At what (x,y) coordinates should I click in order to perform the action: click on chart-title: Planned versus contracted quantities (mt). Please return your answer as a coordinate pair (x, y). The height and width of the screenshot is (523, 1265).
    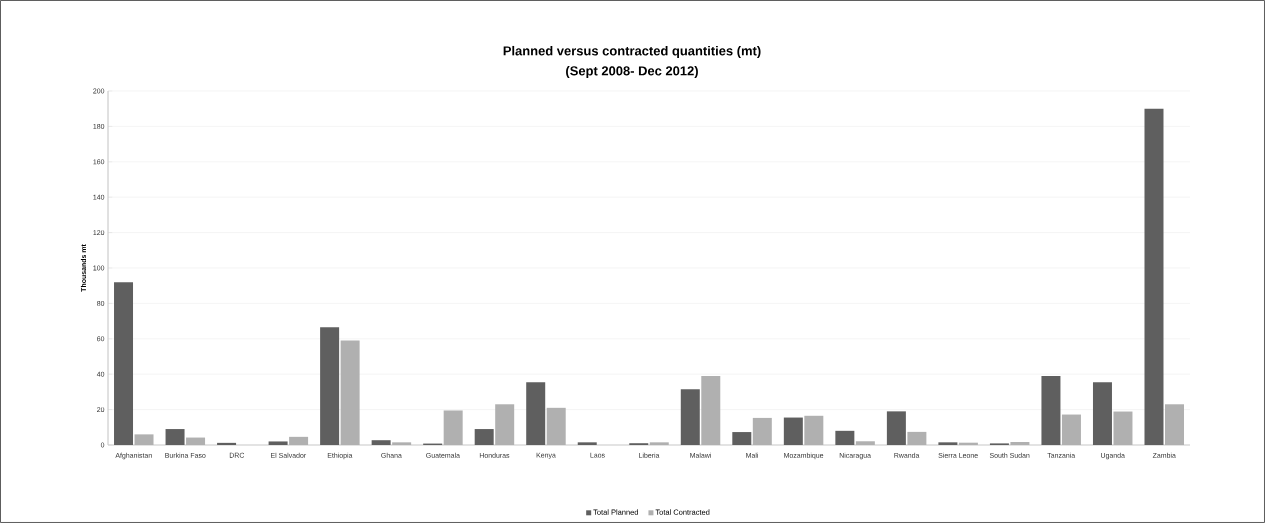
    Looking at the image, I should click on (632, 52).